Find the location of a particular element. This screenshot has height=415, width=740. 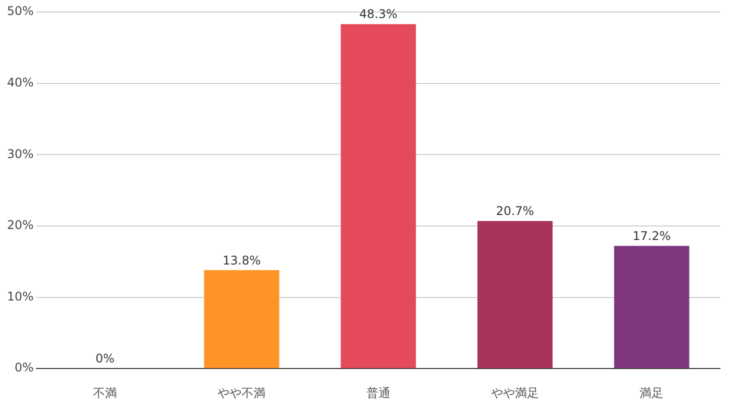

y-tick-label: 30% is located at coordinates (20, 153).